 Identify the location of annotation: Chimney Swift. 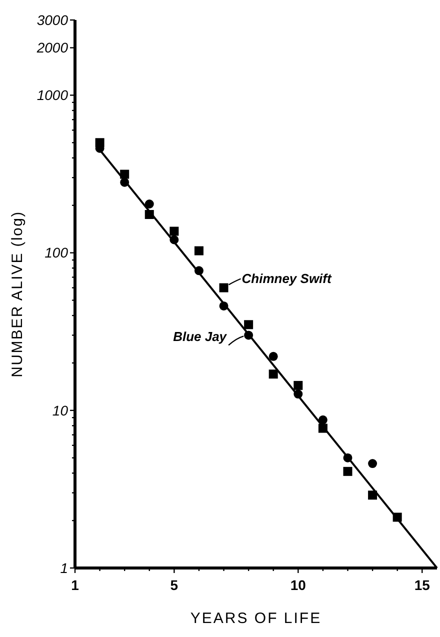
(287, 278).